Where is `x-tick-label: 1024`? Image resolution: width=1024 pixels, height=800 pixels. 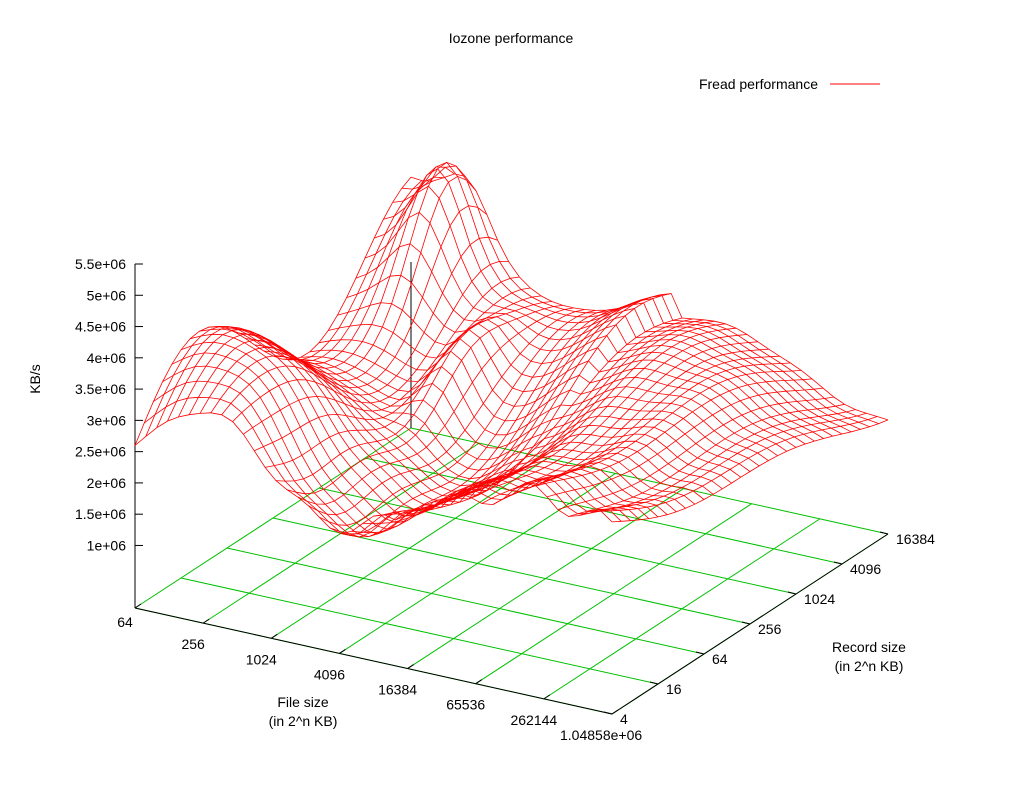 x-tick-label: 1024 is located at coordinates (261, 659).